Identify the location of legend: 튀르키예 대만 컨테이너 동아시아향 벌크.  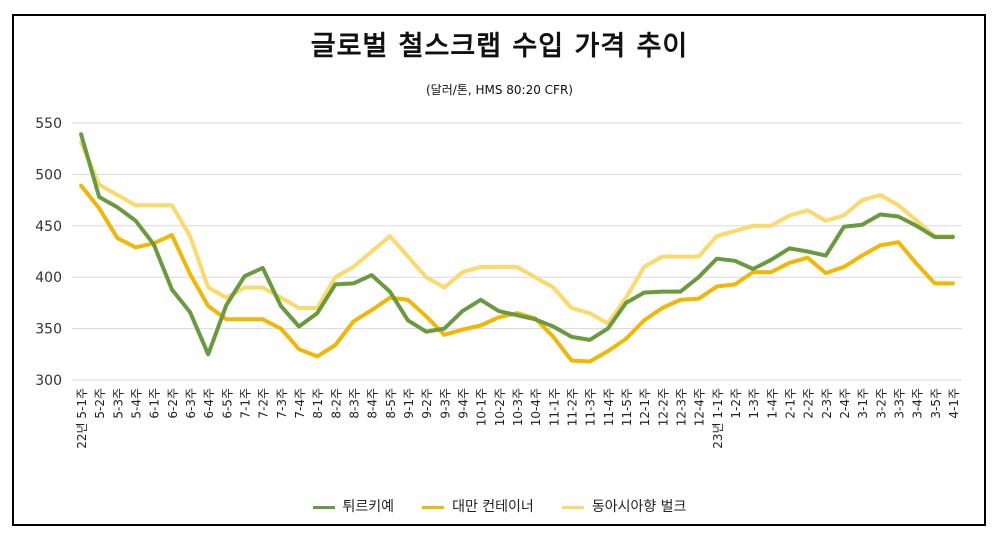
(499, 506).